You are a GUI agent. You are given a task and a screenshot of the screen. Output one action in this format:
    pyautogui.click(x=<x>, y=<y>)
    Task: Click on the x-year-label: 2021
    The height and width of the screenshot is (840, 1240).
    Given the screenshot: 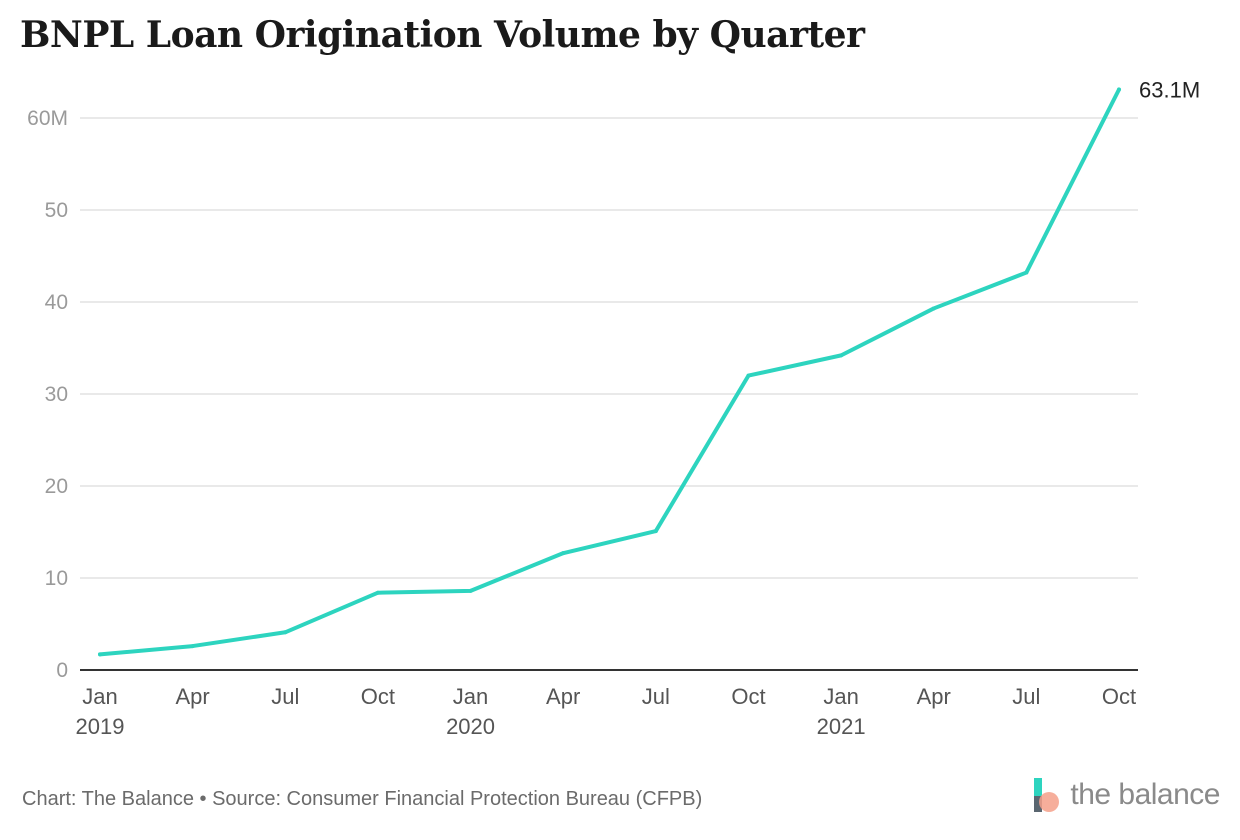 What is the action you would take?
    pyautogui.click(x=841, y=726)
    